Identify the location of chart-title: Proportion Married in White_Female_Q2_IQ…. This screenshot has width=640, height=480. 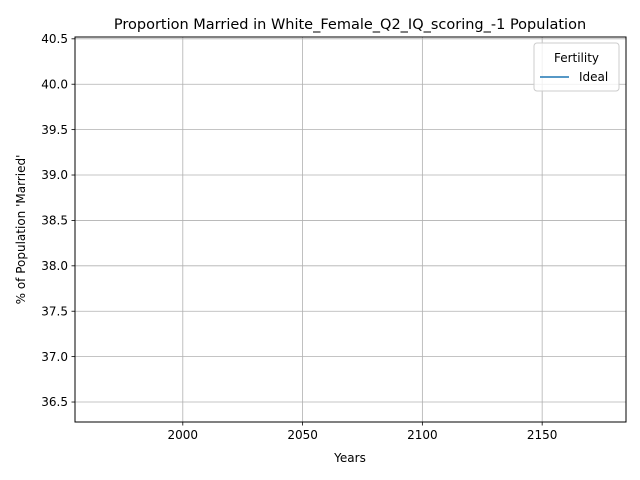
(350, 25).